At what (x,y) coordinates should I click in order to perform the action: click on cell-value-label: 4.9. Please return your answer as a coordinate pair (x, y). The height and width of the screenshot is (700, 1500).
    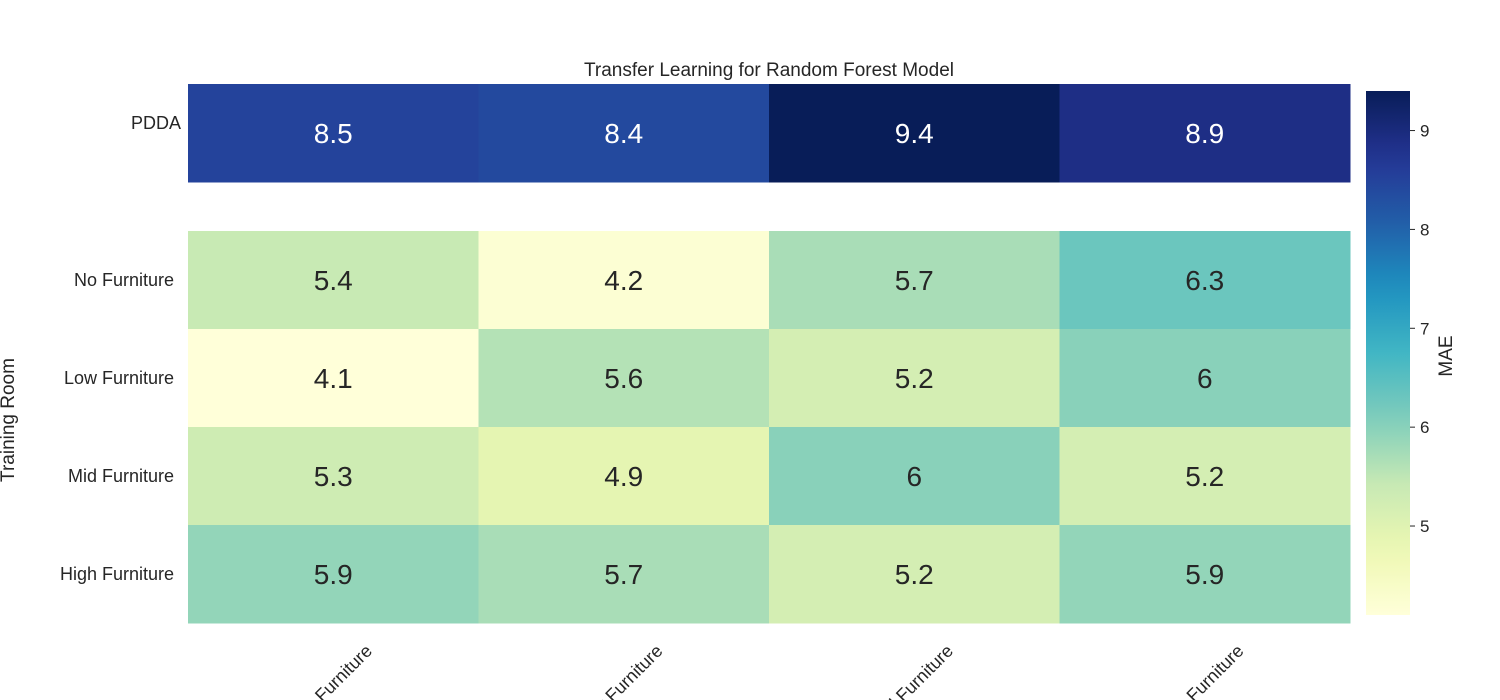
    Looking at the image, I should click on (623, 476).